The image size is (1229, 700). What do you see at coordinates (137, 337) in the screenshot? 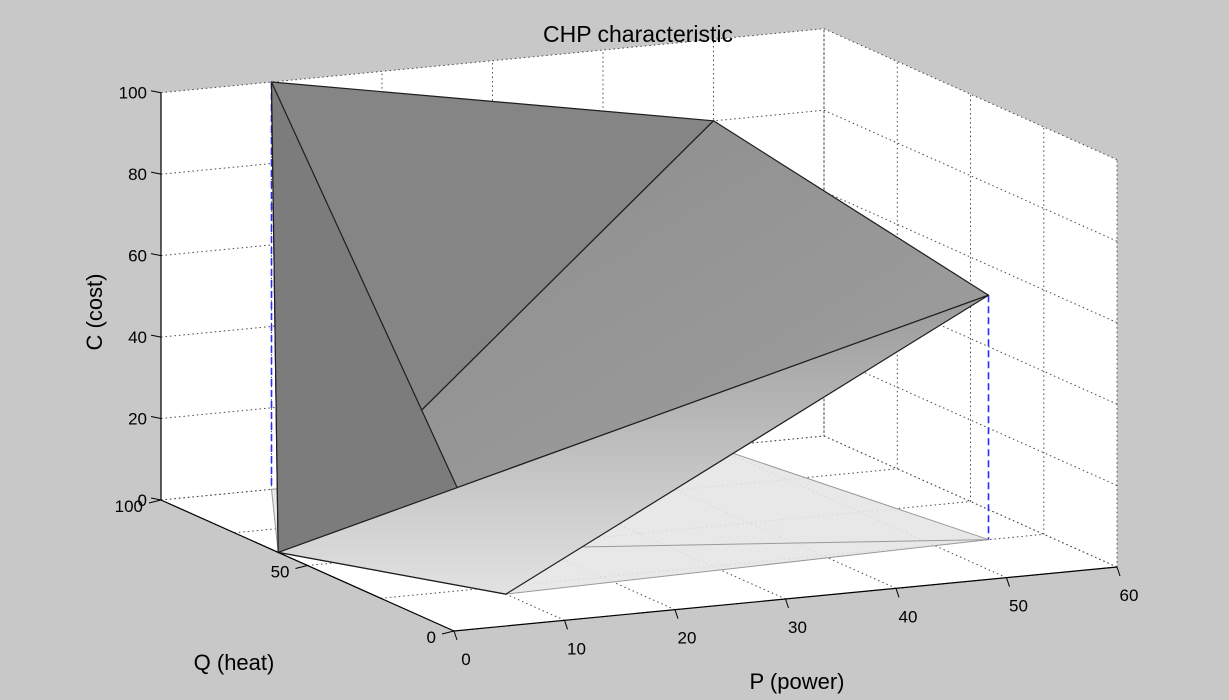
I see `c-tick-label: 40` at bounding box center [137, 337].